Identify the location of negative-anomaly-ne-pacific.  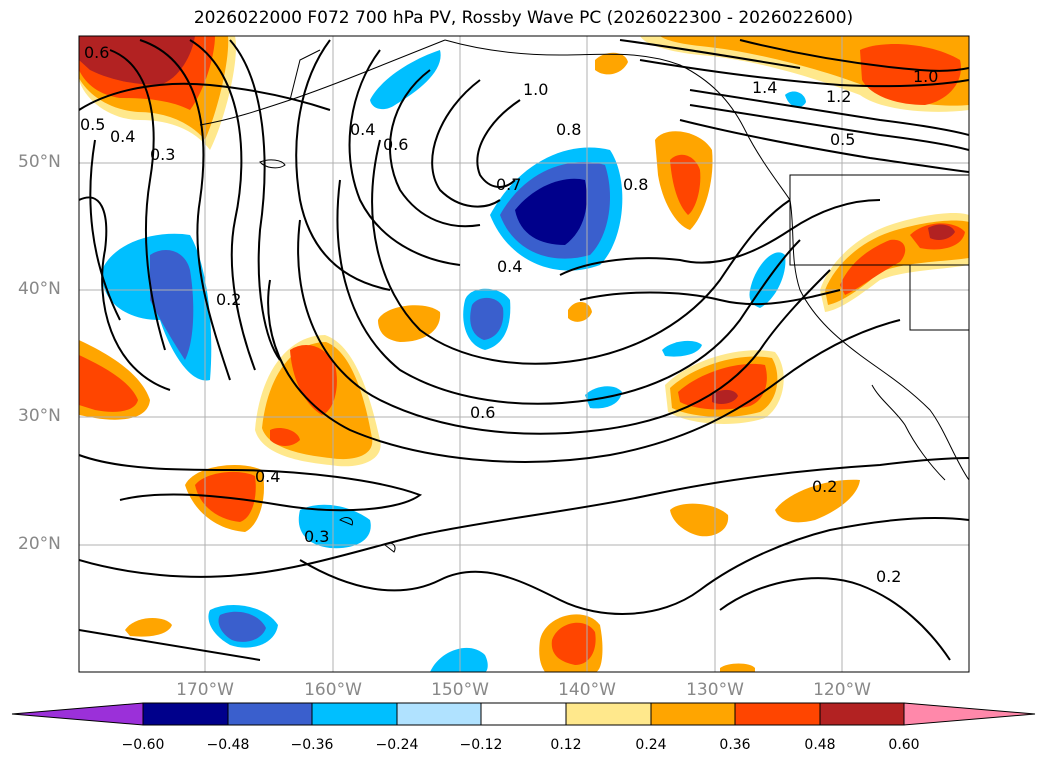
(556, 209).